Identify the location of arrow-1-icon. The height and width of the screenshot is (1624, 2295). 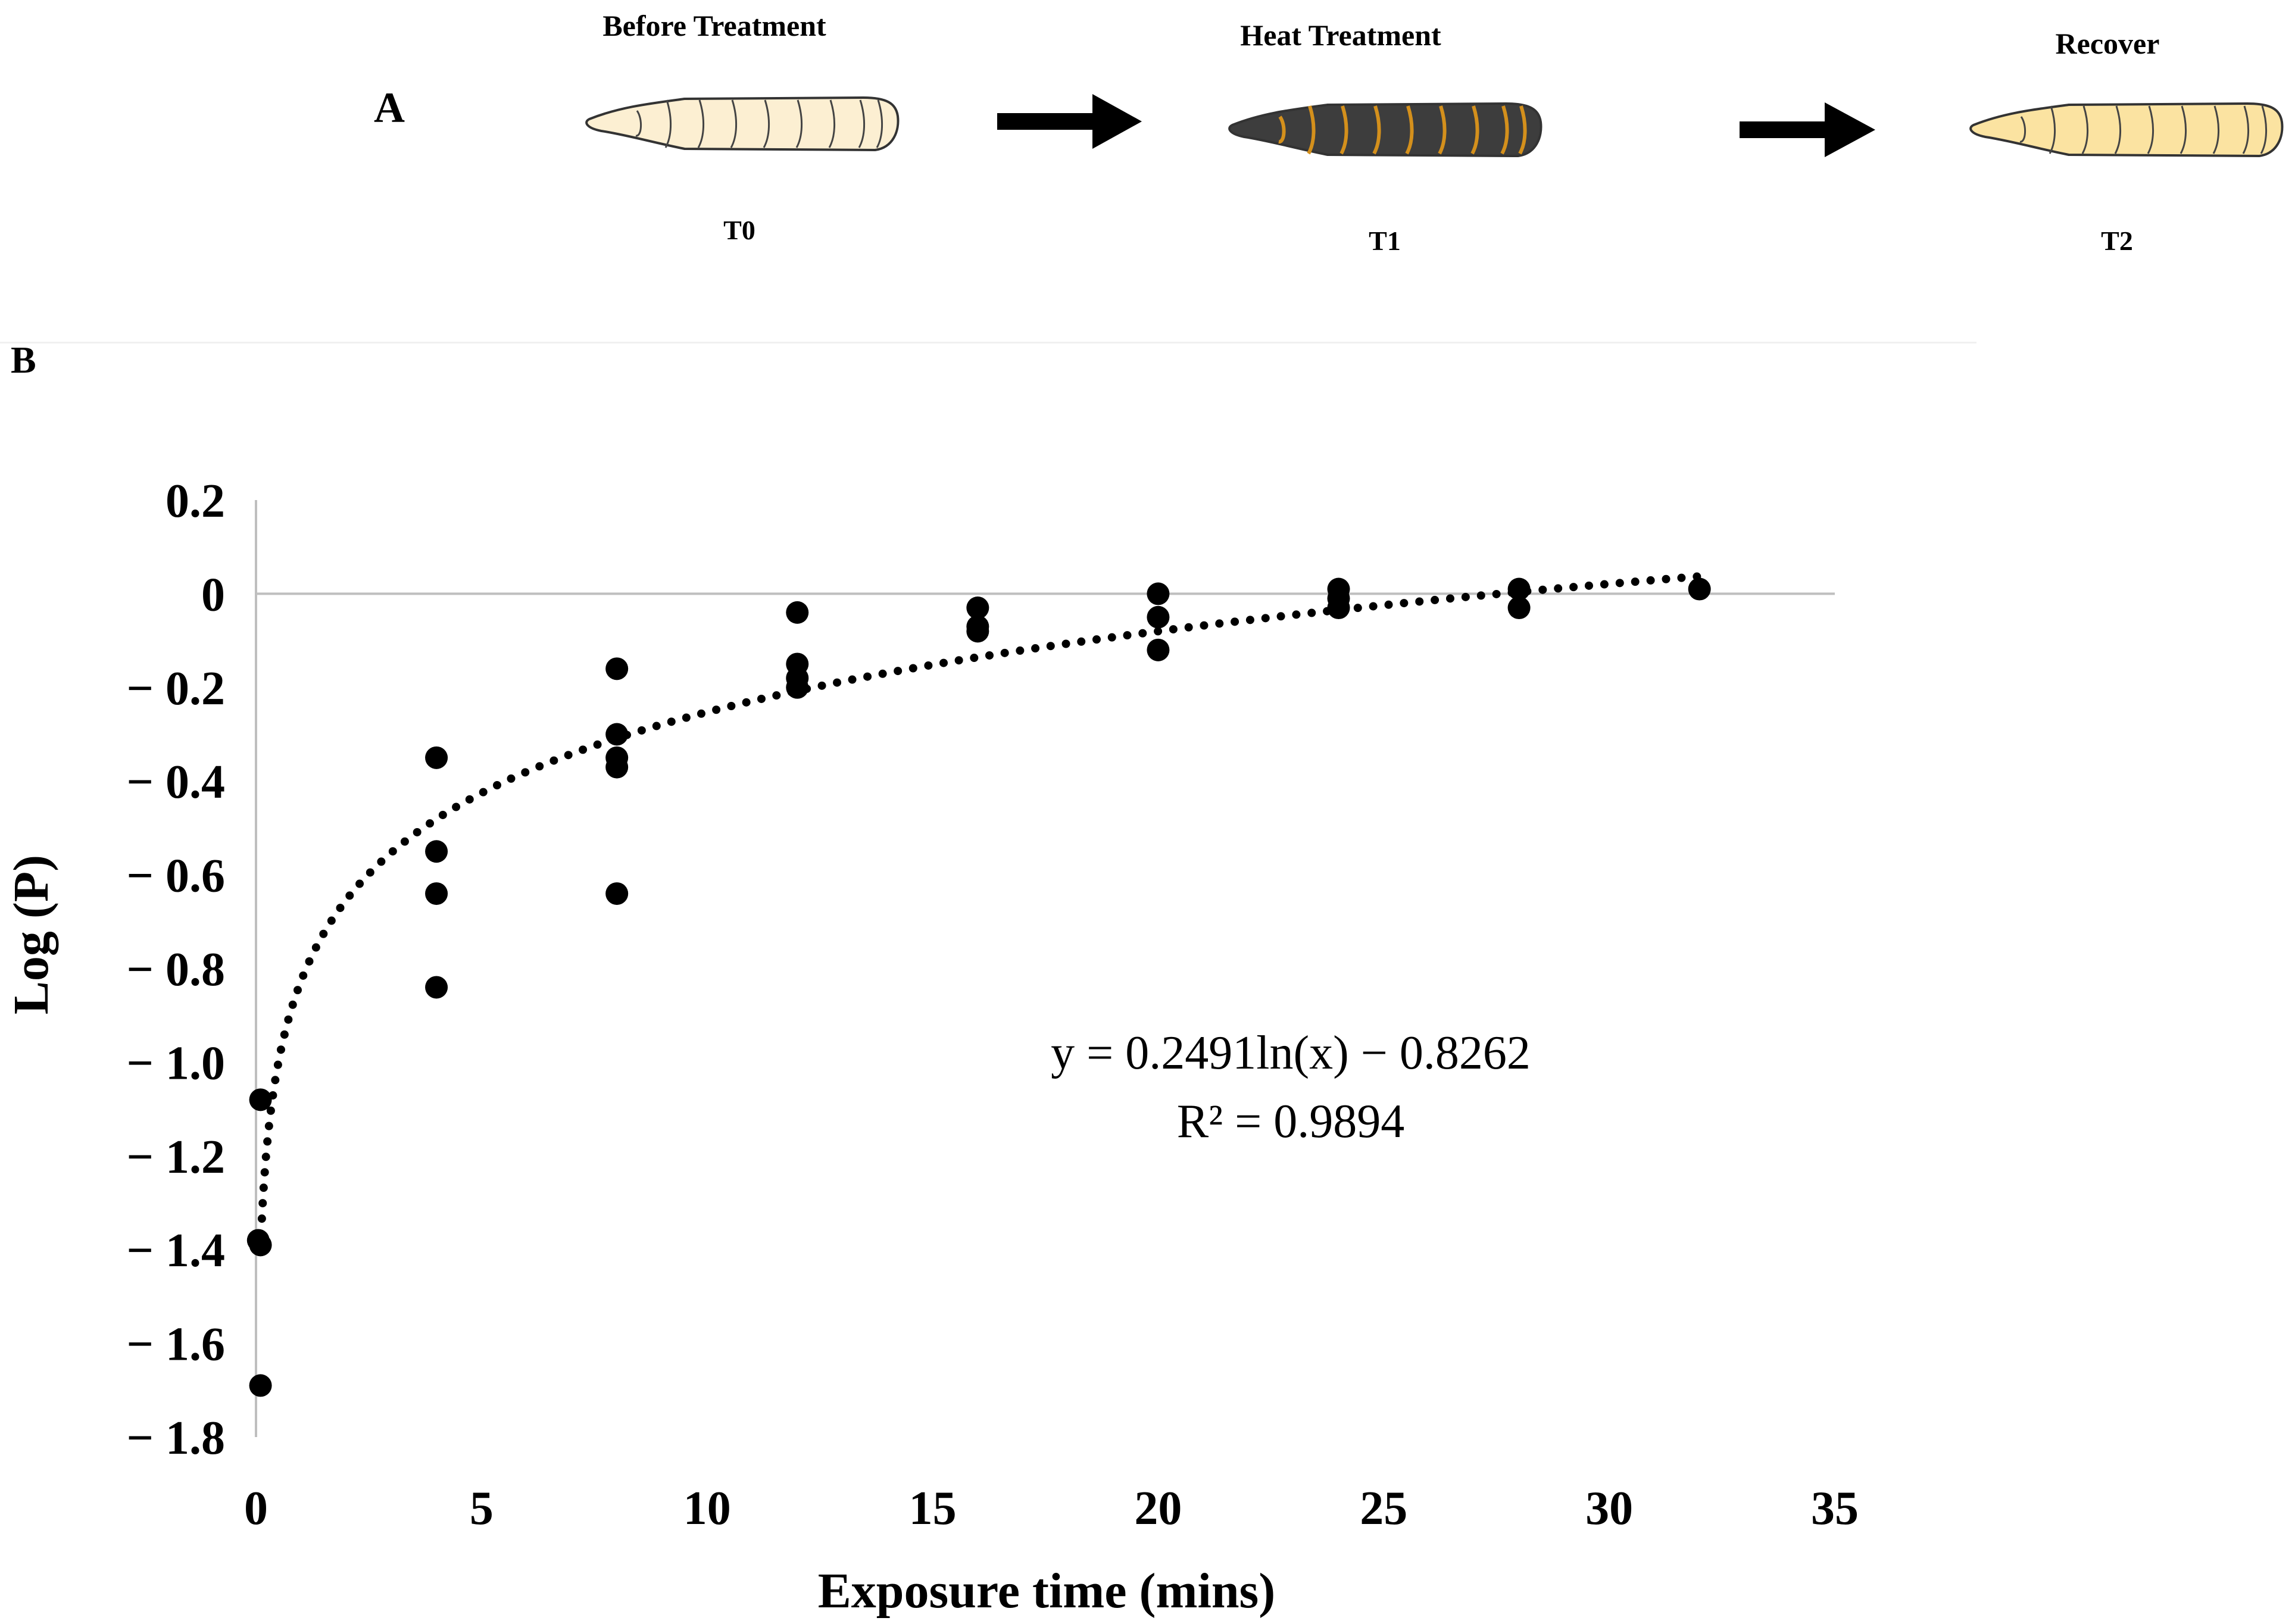
(1069, 122).